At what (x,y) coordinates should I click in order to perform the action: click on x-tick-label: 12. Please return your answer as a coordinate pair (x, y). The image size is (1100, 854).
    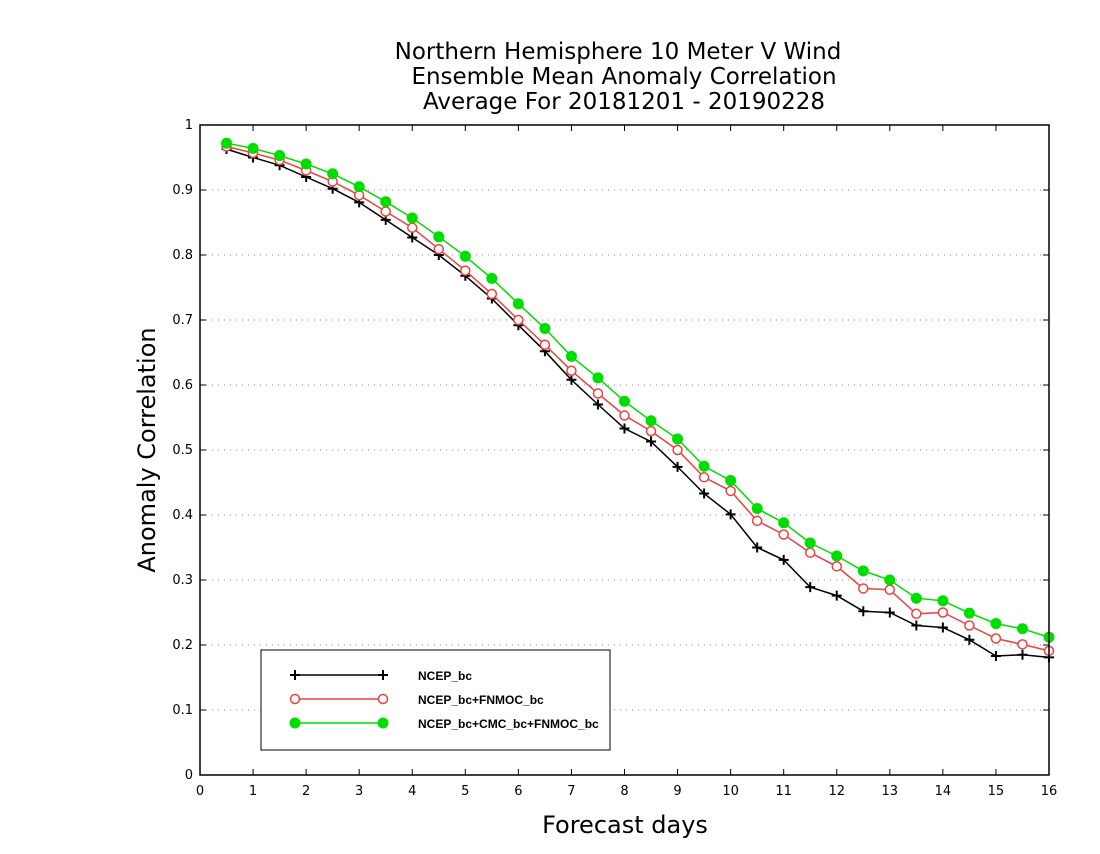
    Looking at the image, I should click on (836, 791).